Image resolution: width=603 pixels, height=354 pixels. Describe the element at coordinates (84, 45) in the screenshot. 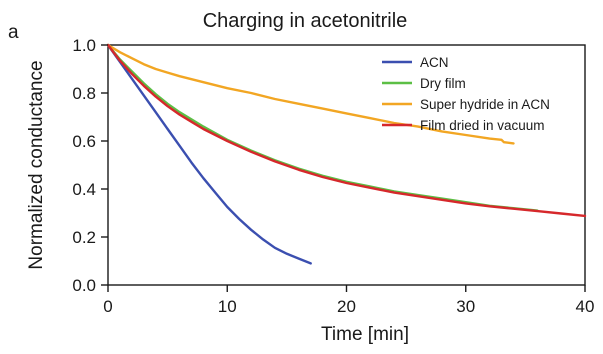

I see `y-tick-label: 1.0` at that location.